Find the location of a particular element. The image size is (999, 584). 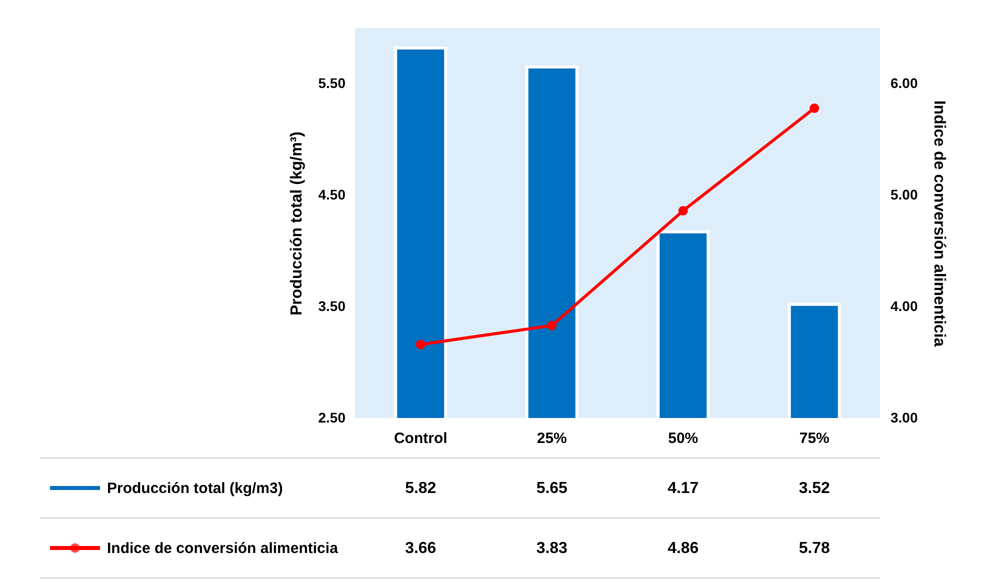

y-tick-label: 4.50 is located at coordinates (332, 194).